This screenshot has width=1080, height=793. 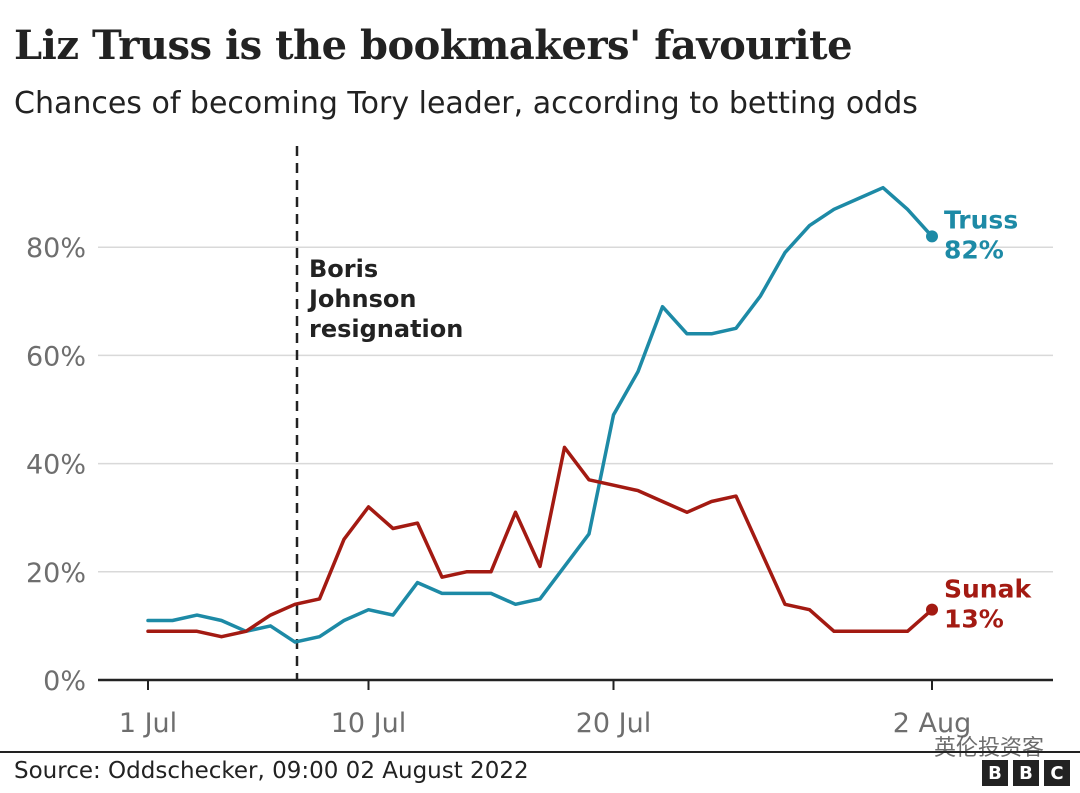 What do you see at coordinates (932, 609) in the screenshot?
I see `sunak-end-point` at bounding box center [932, 609].